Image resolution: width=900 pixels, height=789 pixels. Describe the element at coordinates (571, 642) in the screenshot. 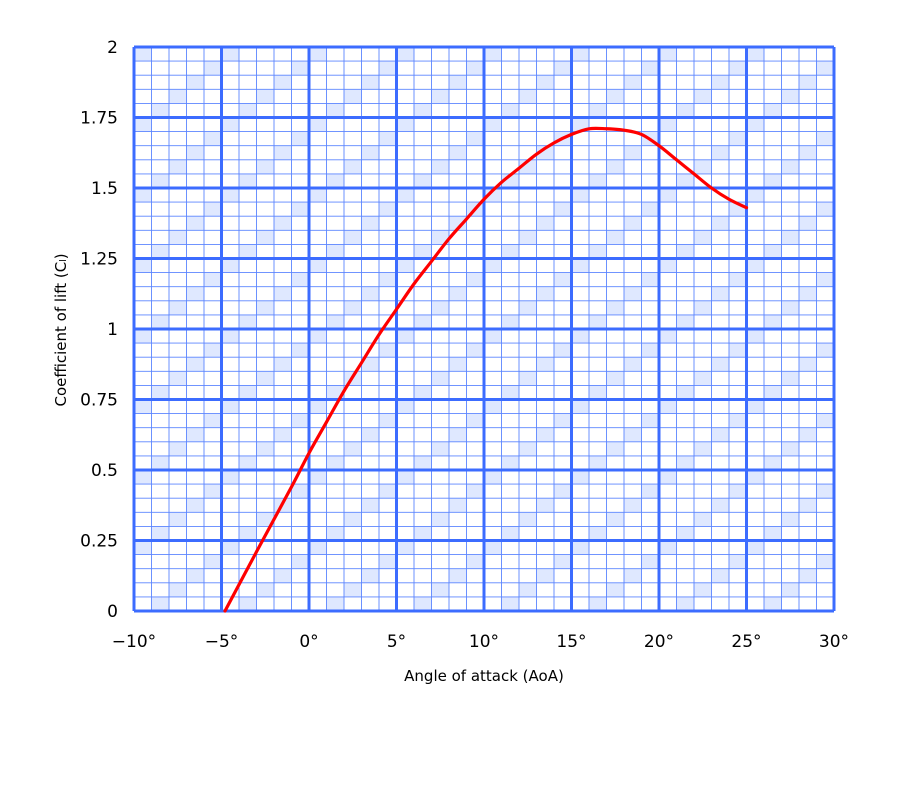

I see `x-tick-label: 15°` at that location.